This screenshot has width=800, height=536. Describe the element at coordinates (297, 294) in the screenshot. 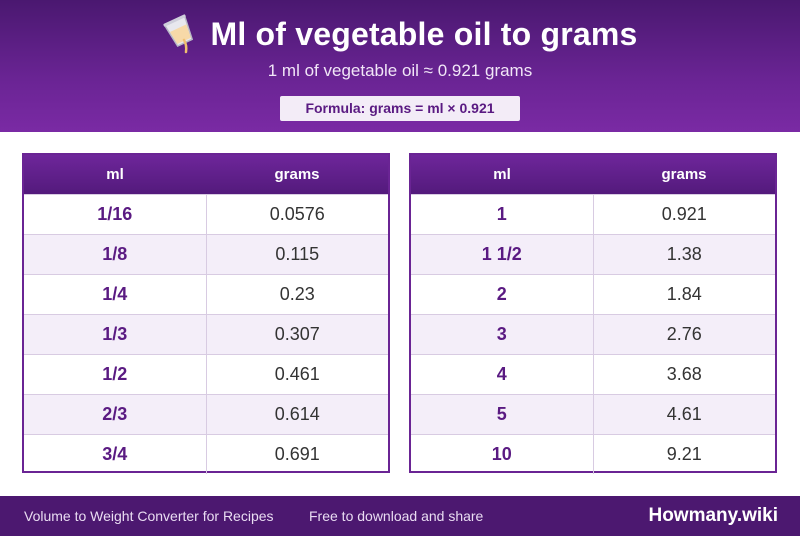

I see `grams-cell: 0.23` at that location.